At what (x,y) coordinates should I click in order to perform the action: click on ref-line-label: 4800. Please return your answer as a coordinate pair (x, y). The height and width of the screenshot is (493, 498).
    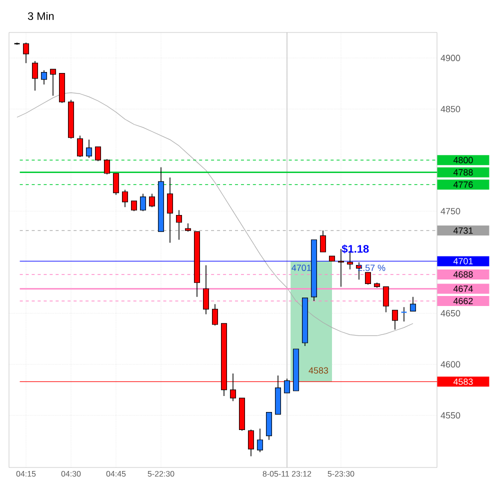
    Looking at the image, I should click on (463, 160).